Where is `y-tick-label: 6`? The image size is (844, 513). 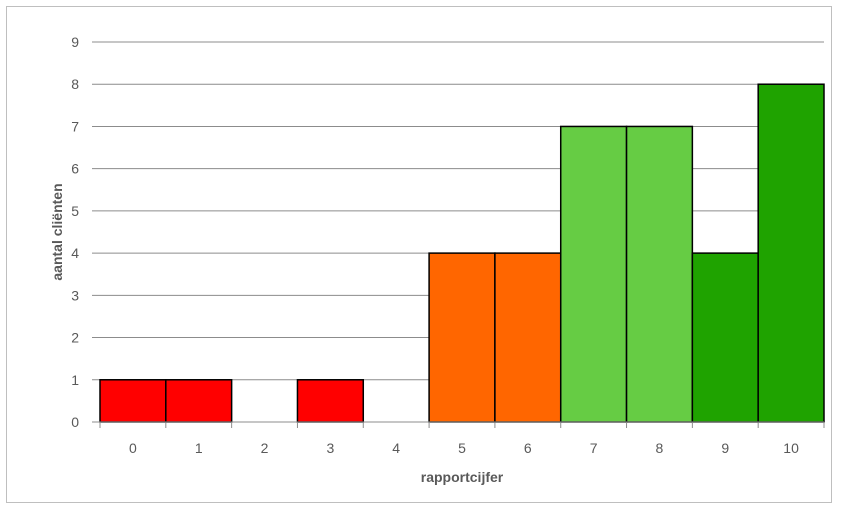 y-tick-label: 6 is located at coordinates (75, 169).